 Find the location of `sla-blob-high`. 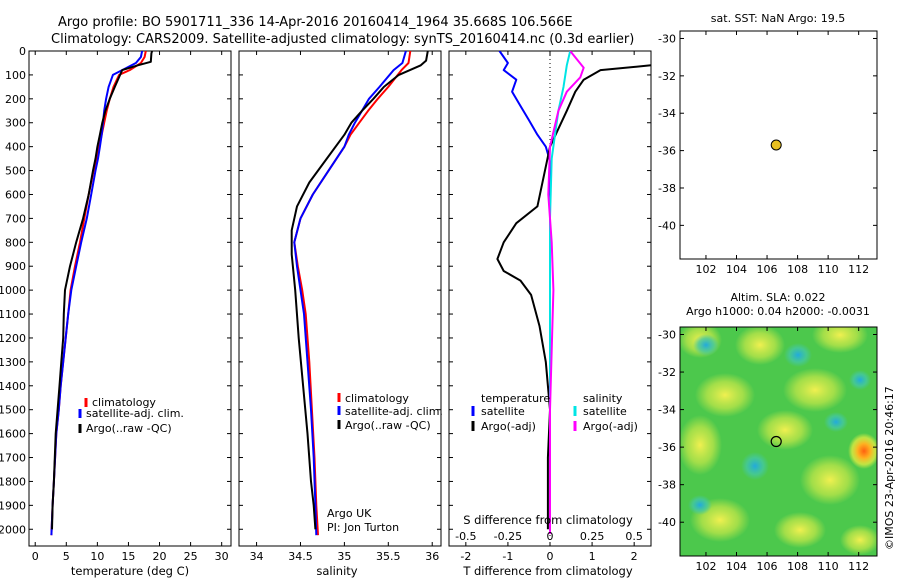

sla-blob-high is located at coordinates (862, 451).